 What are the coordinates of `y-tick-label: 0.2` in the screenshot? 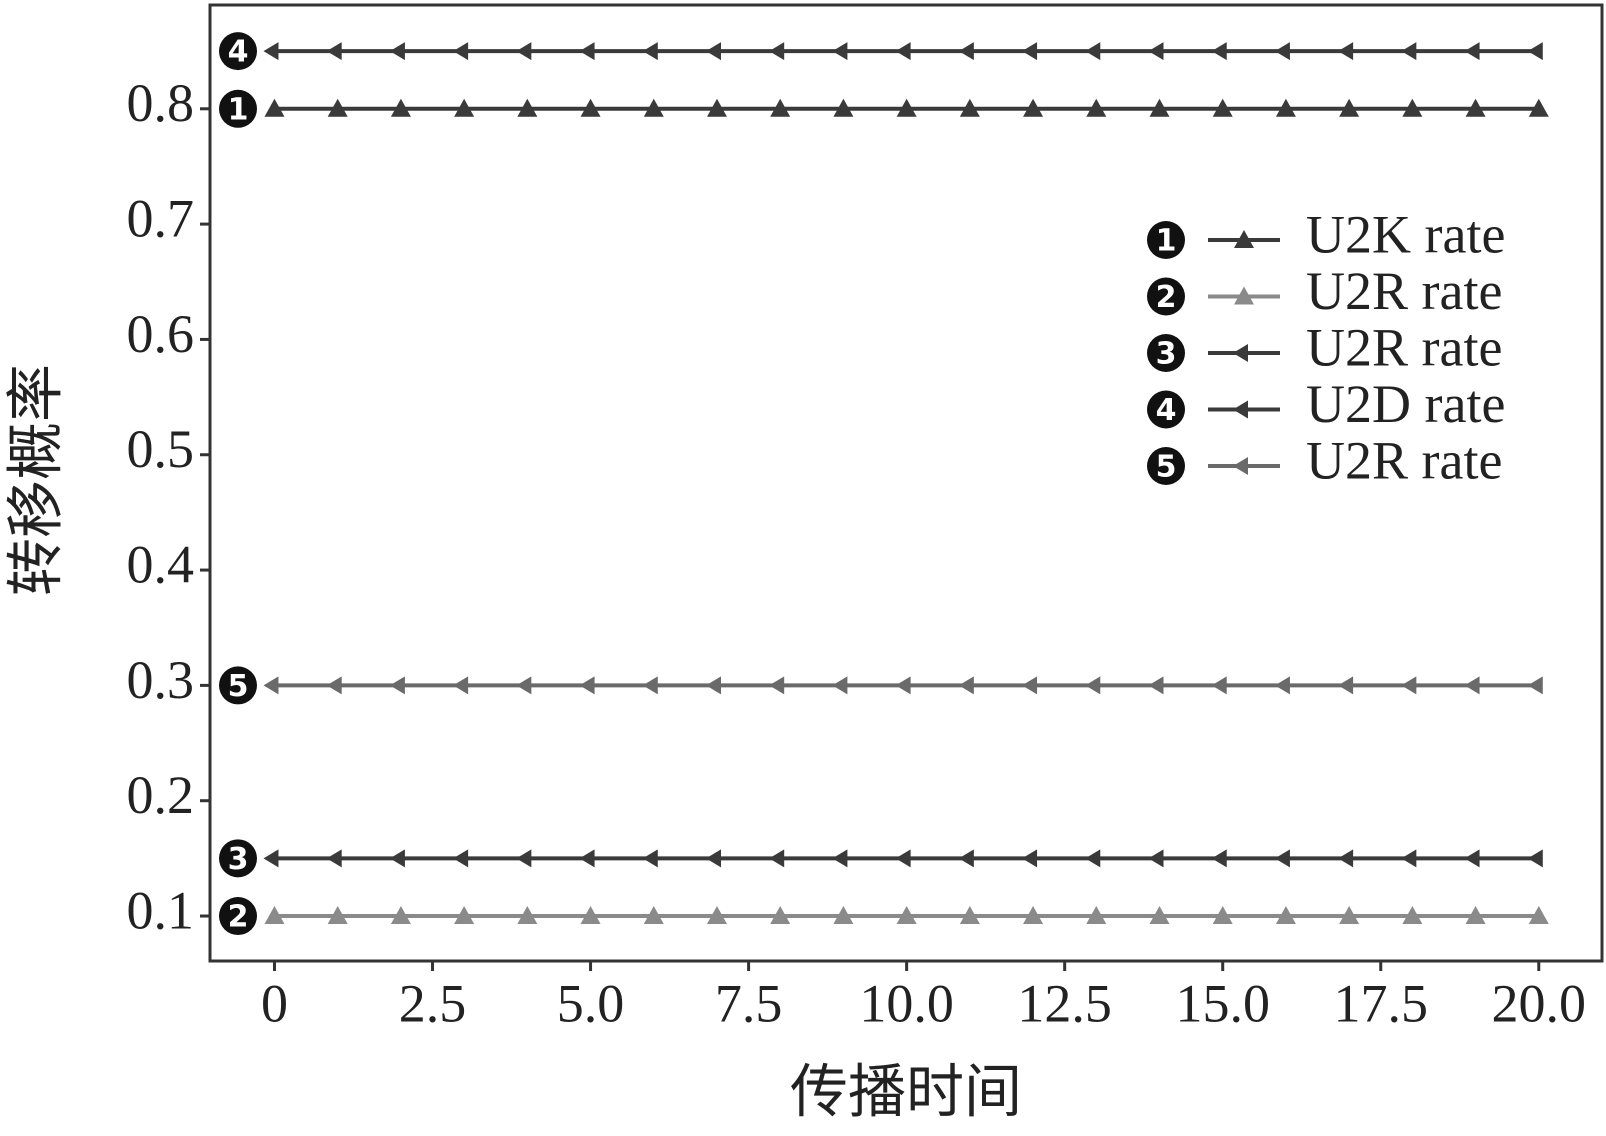 It's located at (161, 795).